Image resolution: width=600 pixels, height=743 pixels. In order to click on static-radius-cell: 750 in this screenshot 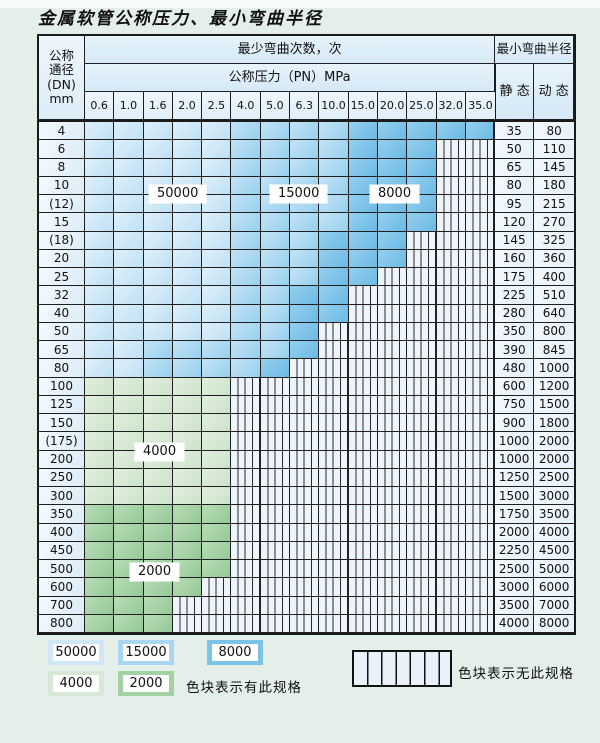, I will do `click(515, 404)`.